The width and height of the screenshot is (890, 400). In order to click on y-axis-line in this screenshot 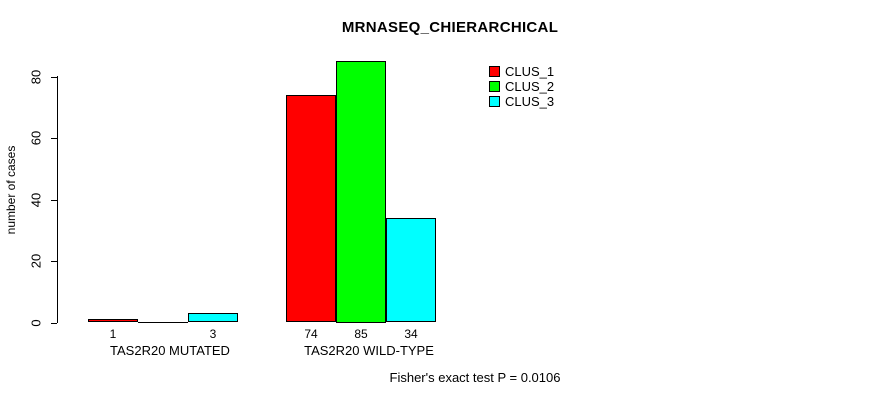, I will do `click(57, 199)`.